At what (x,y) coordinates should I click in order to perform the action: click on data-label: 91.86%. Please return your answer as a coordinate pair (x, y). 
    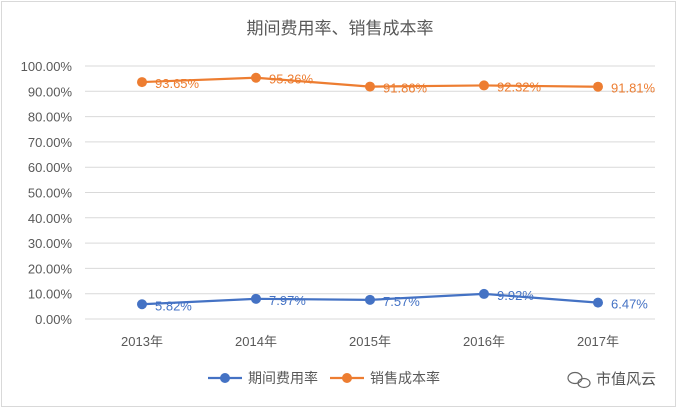
    Looking at the image, I should click on (405, 88).